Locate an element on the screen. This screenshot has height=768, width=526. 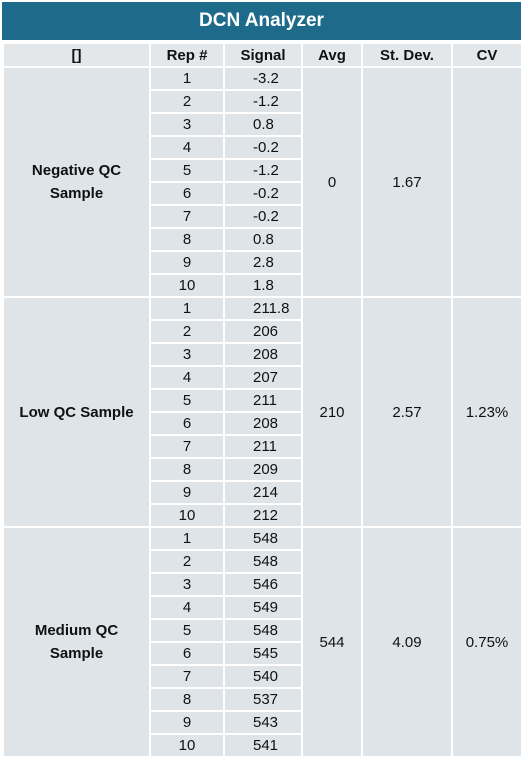
signal: 549 is located at coordinates (263, 607).